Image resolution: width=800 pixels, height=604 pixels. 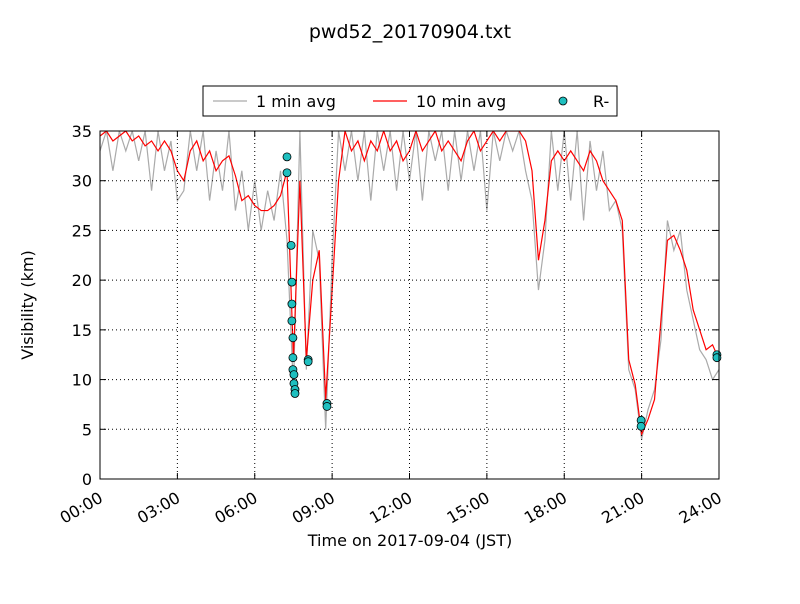 What do you see at coordinates (409, 540) in the screenshot?
I see `x-axis-label: Time on 2017-09-04 (JST)` at bounding box center [409, 540].